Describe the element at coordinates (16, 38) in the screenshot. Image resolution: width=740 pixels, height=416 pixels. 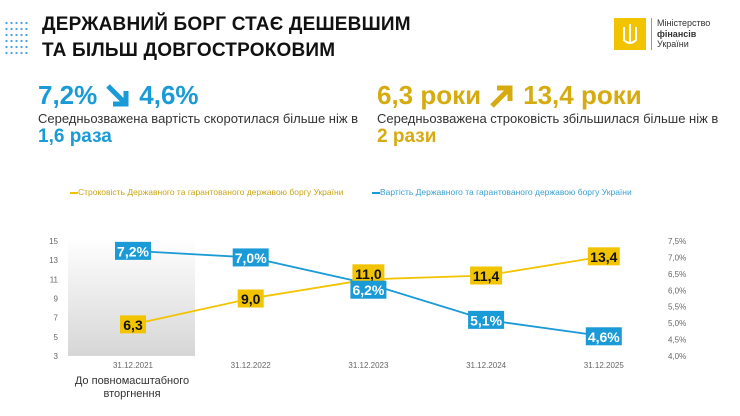
I see `decorative-dots` at that location.